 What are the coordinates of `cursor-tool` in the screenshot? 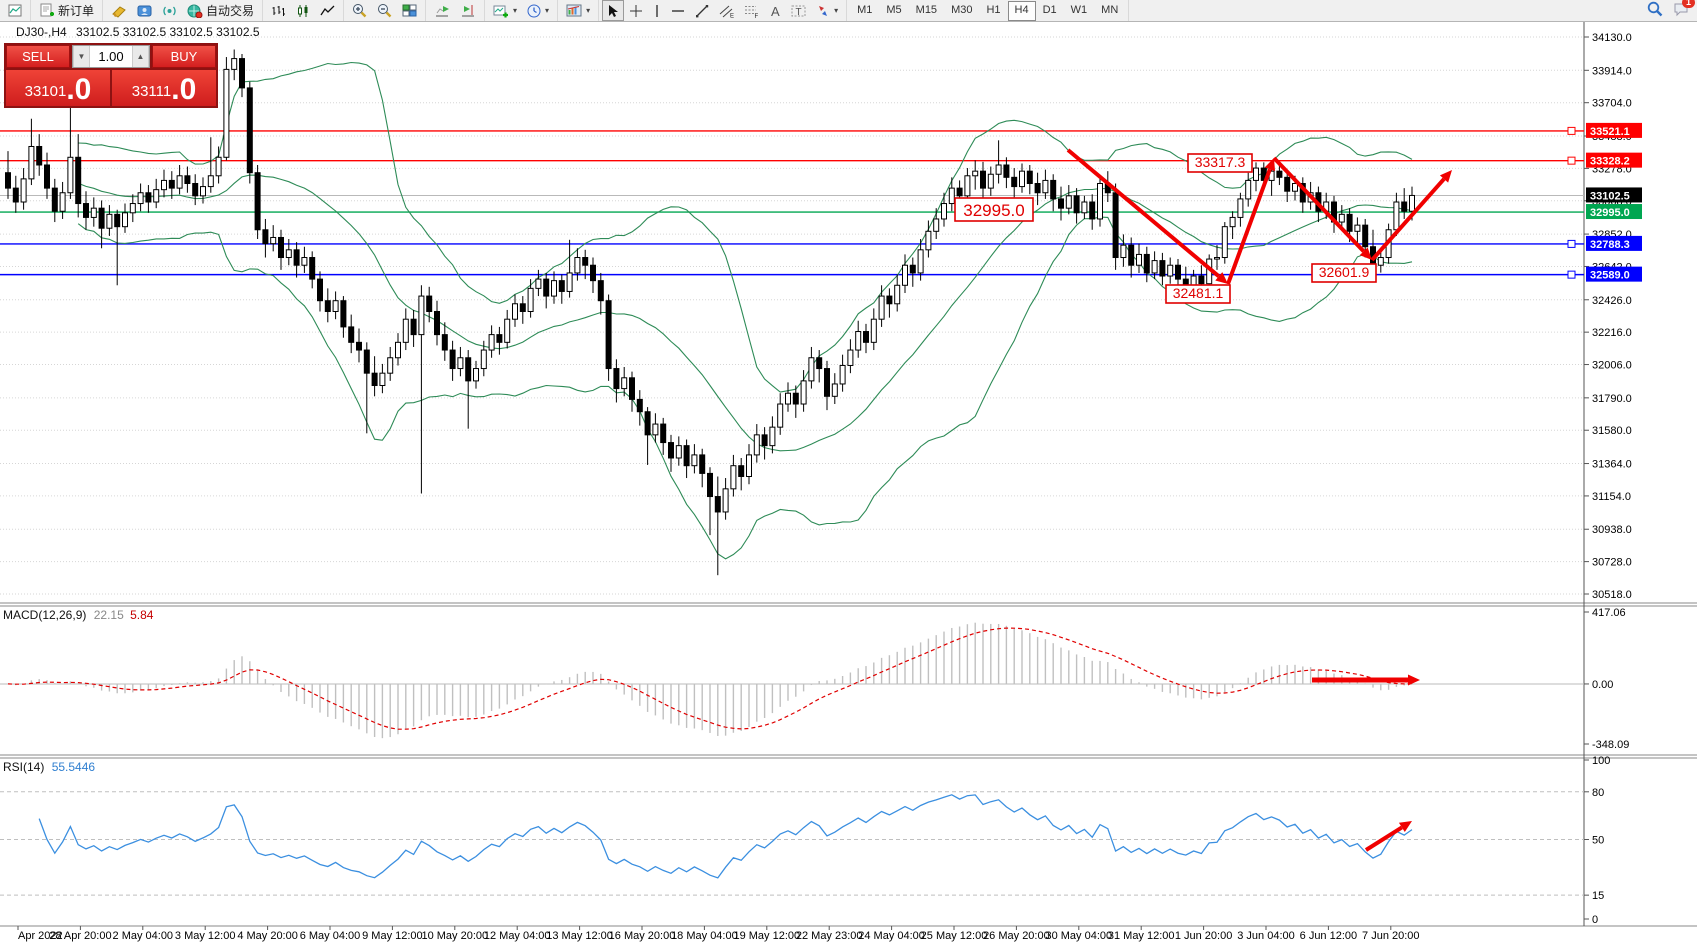 It's located at (613, 10).